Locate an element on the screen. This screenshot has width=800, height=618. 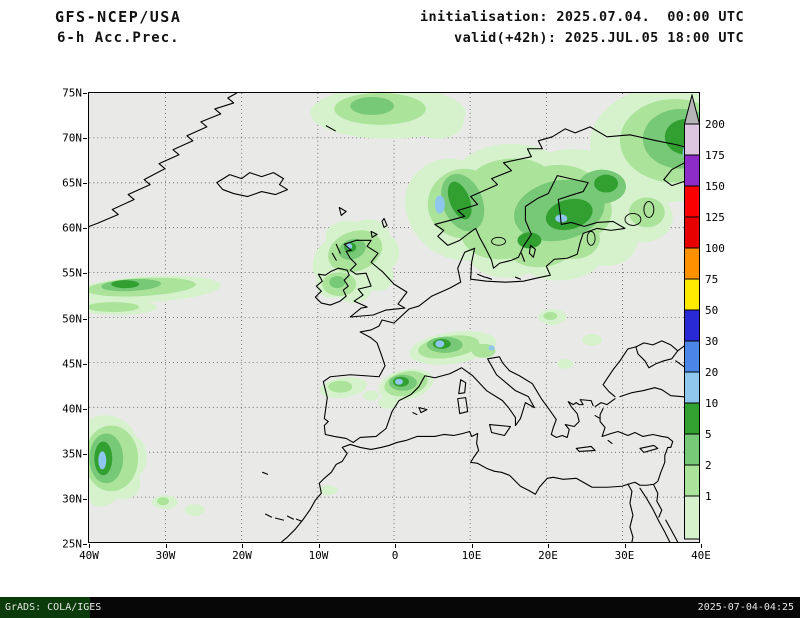
river-nile is located at coordinates (630, 512).